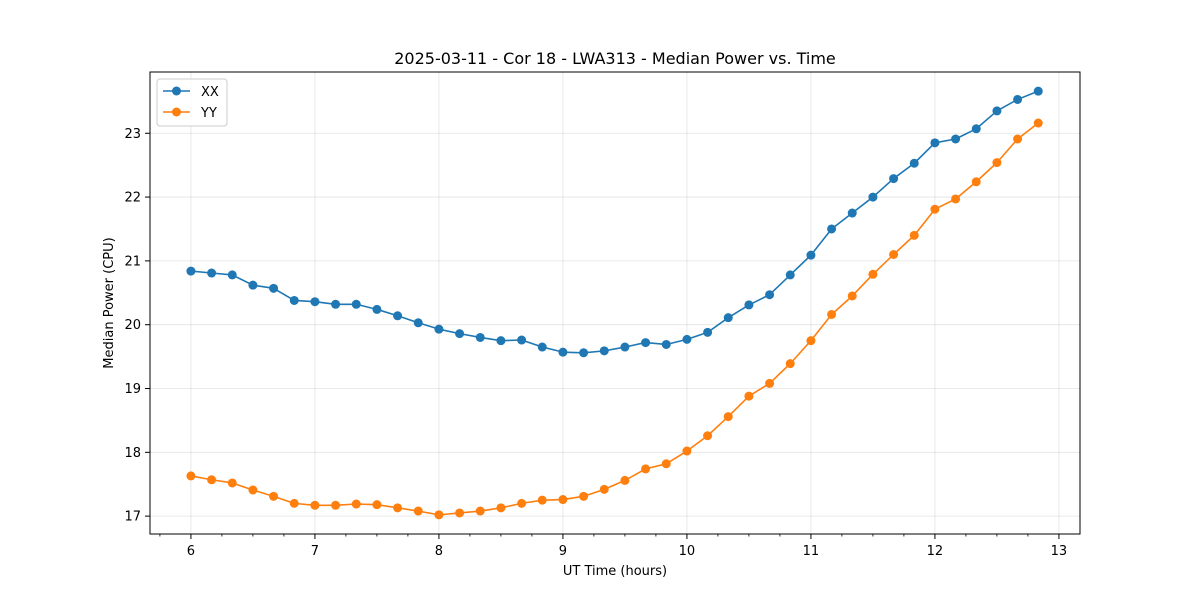 The width and height of the screenshot is (1200, 600). I want to click on x-tick-label: 9, so click(563, 551).